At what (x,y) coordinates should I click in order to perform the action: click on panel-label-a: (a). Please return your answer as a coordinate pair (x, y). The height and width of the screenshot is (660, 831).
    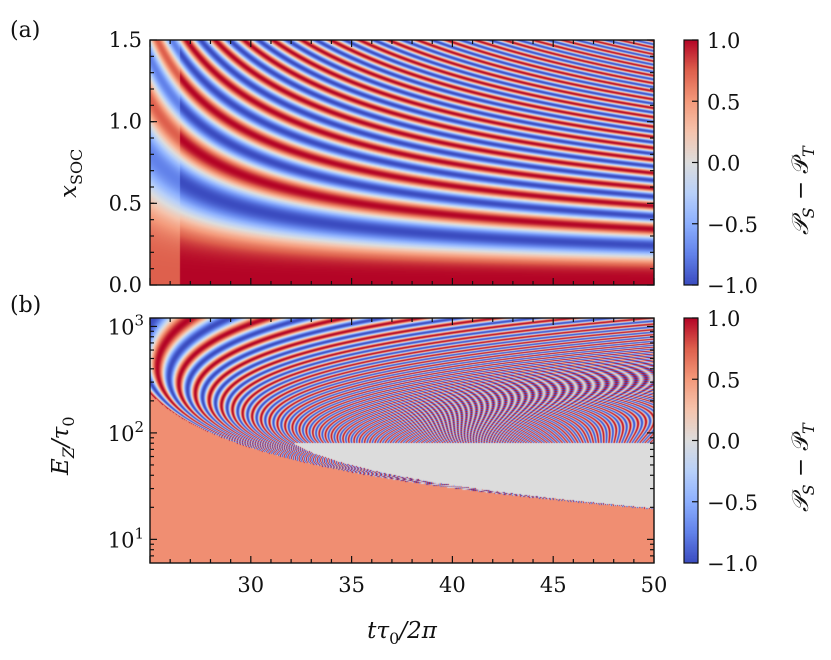
    Looking at the image, I should click on (25, 30).